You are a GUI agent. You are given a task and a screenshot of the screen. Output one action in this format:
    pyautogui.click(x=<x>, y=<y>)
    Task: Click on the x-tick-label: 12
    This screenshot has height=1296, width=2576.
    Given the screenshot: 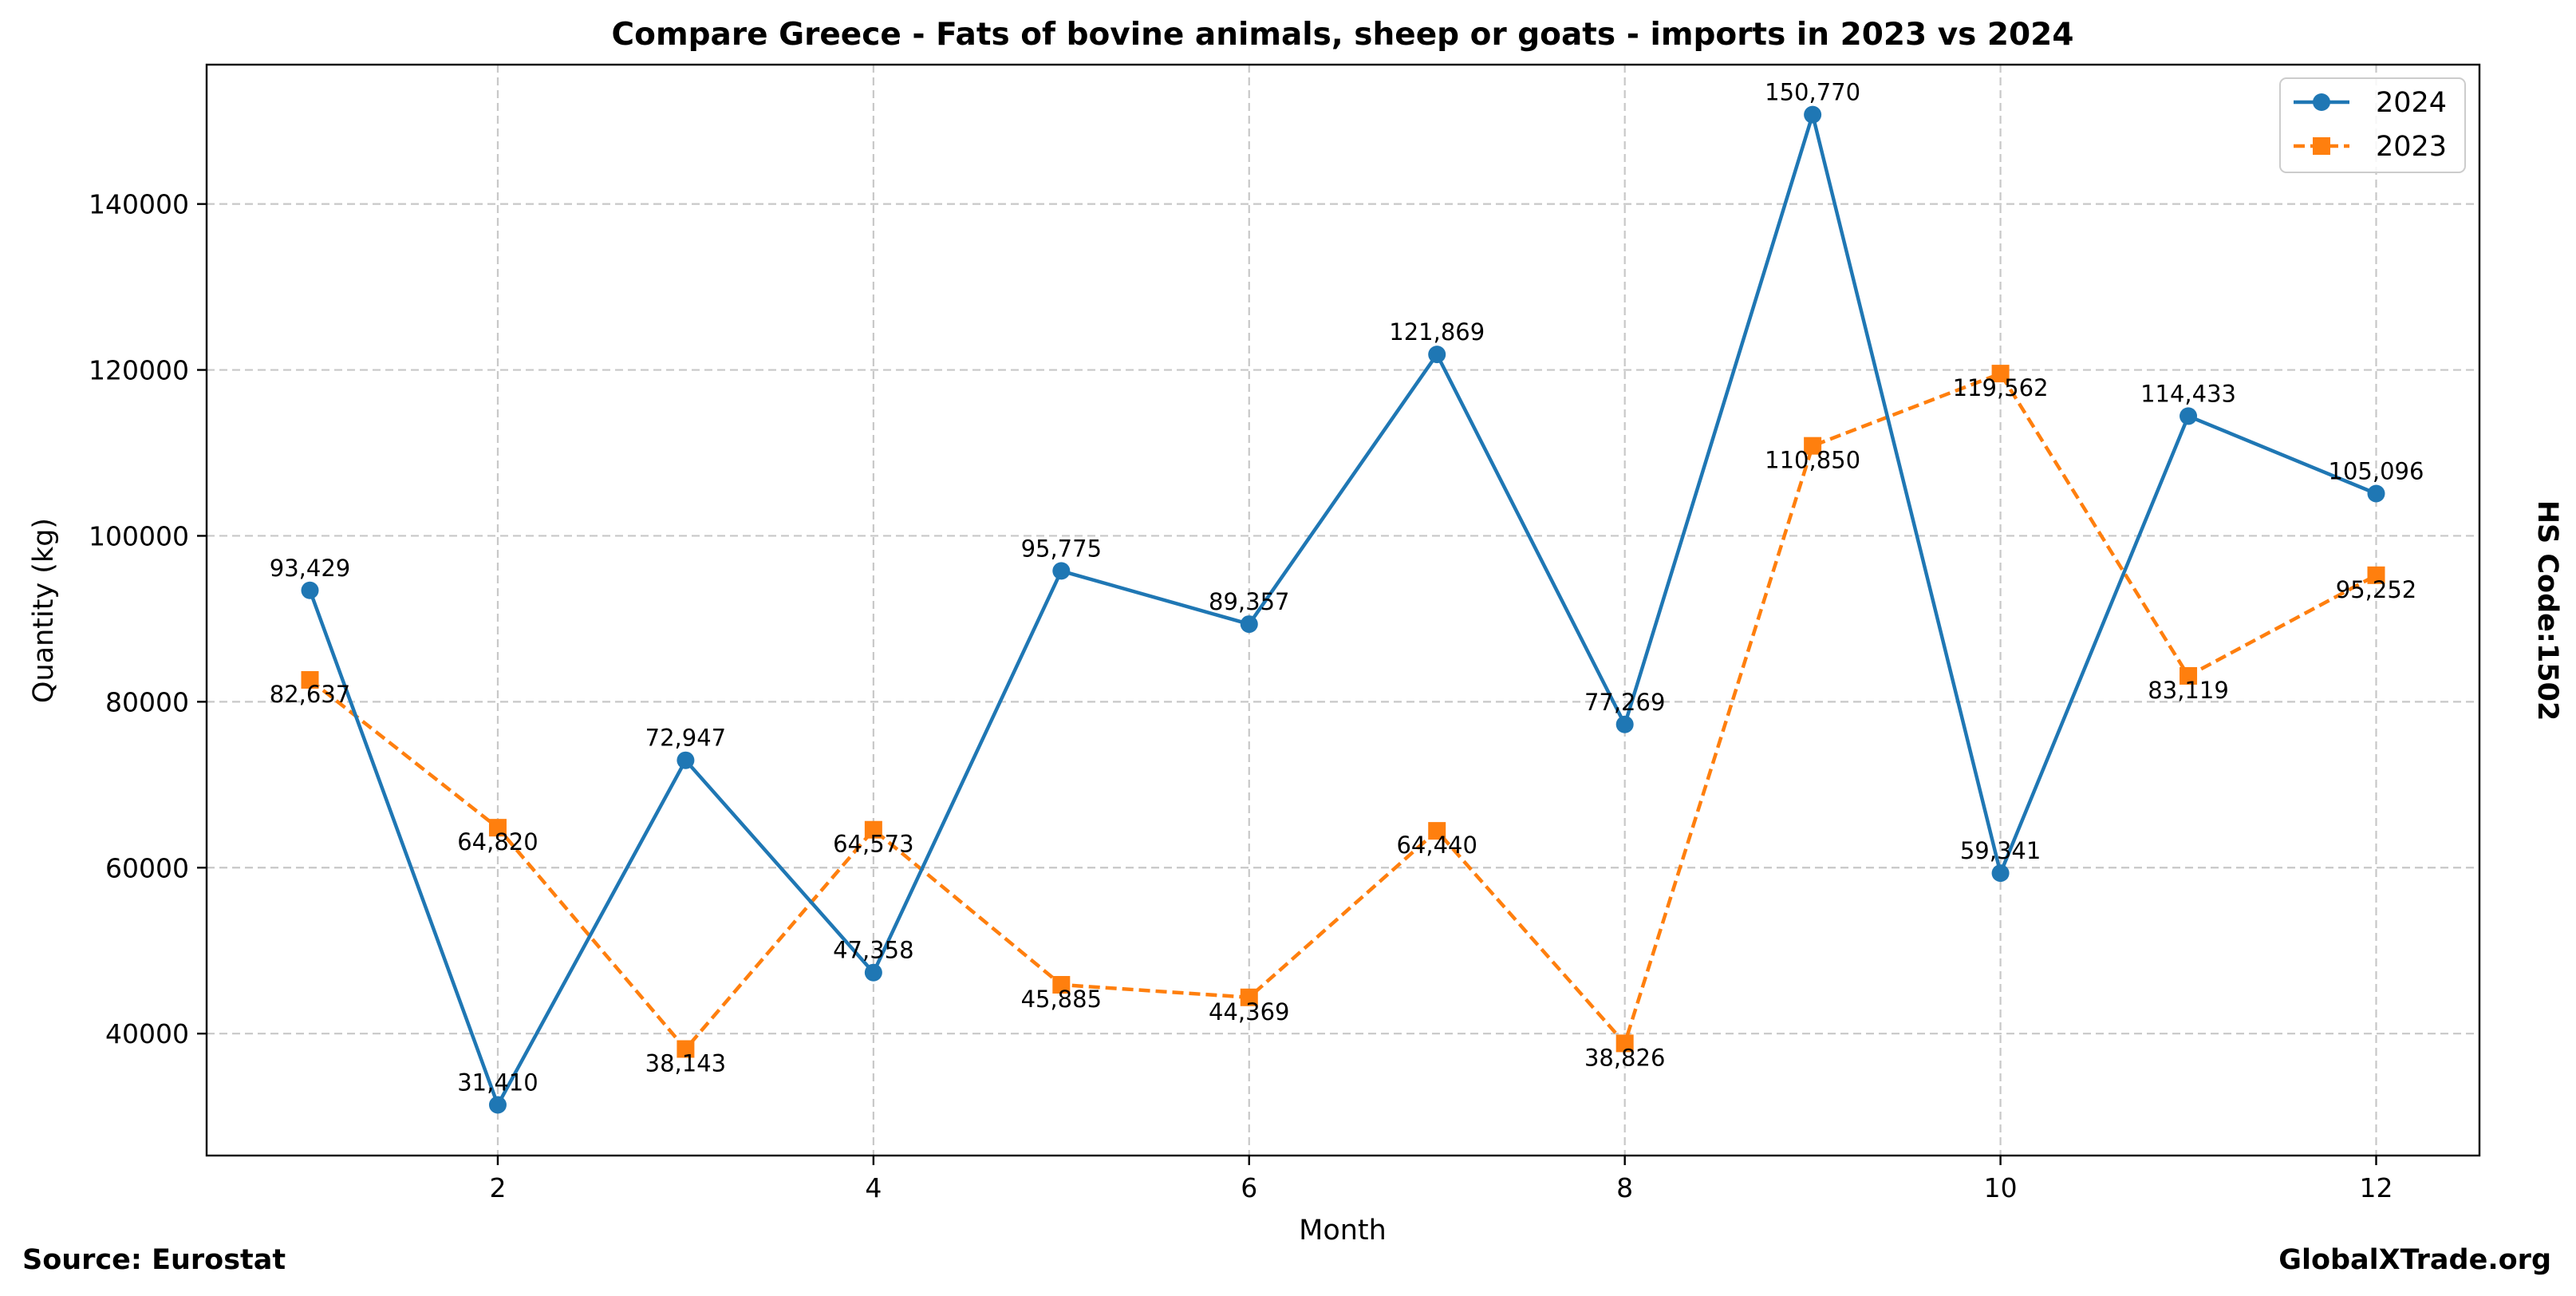 What is the action you would take?
    pyautogui.click(x=2376, y=1187)
    